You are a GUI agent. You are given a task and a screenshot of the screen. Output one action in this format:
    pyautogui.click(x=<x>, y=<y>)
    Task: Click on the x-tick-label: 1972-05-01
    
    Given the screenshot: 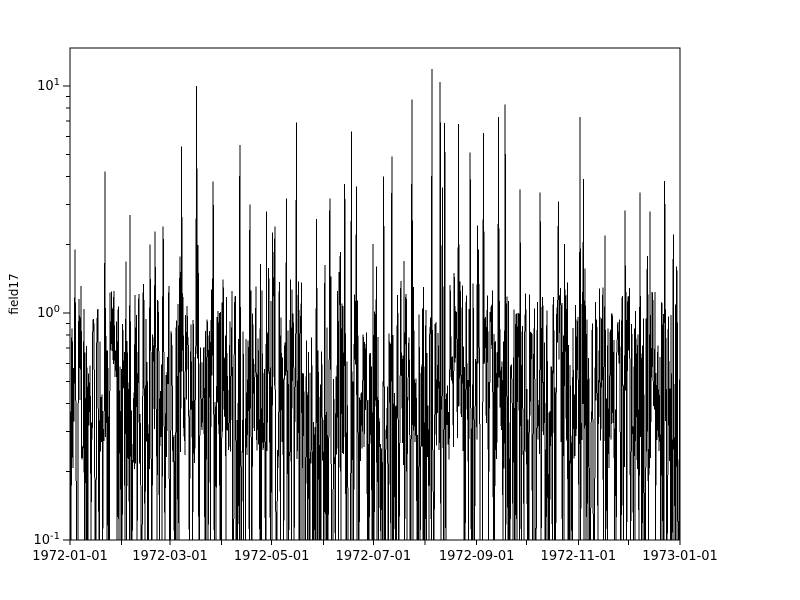 What is the action you would take?
    pyautogui.click(x=272, y=556)
    